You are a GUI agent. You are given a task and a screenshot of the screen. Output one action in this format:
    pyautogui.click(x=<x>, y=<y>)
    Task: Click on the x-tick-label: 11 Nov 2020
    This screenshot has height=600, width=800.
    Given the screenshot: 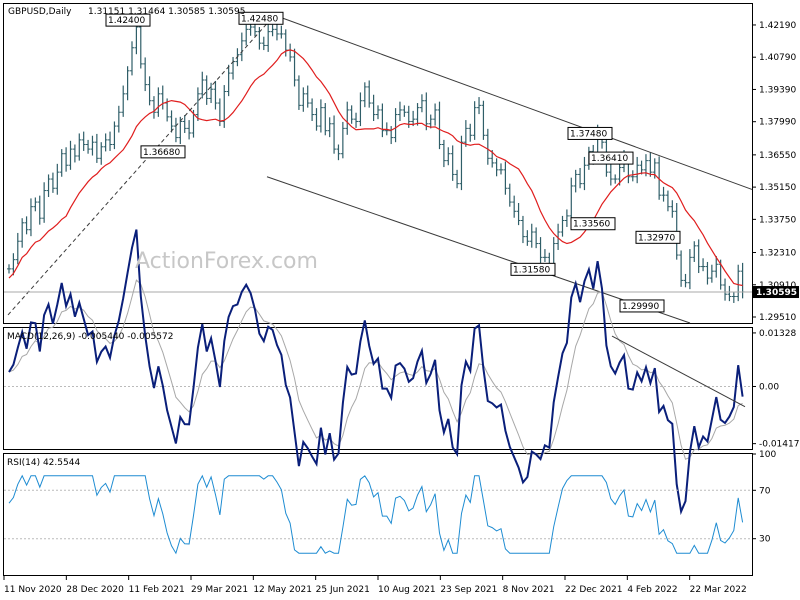 What is the action you would take?
    pyautogui.click(x=33, y=590)
    